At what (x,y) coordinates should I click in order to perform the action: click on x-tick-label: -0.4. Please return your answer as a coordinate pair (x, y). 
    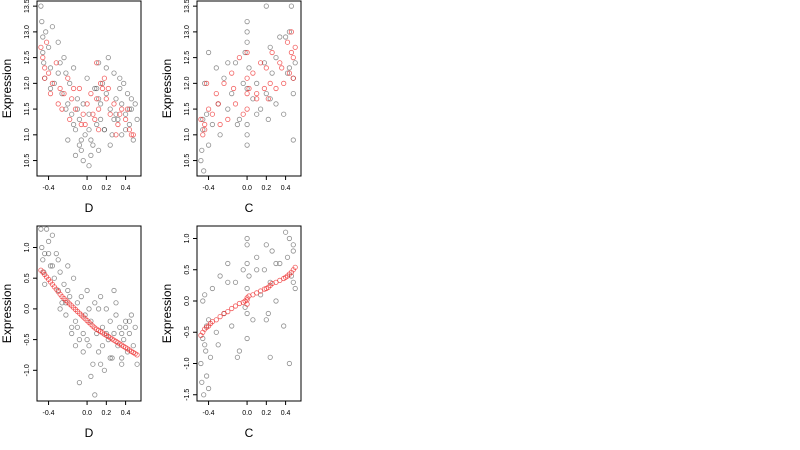
    Looking at the image, I should click on (209, 188).